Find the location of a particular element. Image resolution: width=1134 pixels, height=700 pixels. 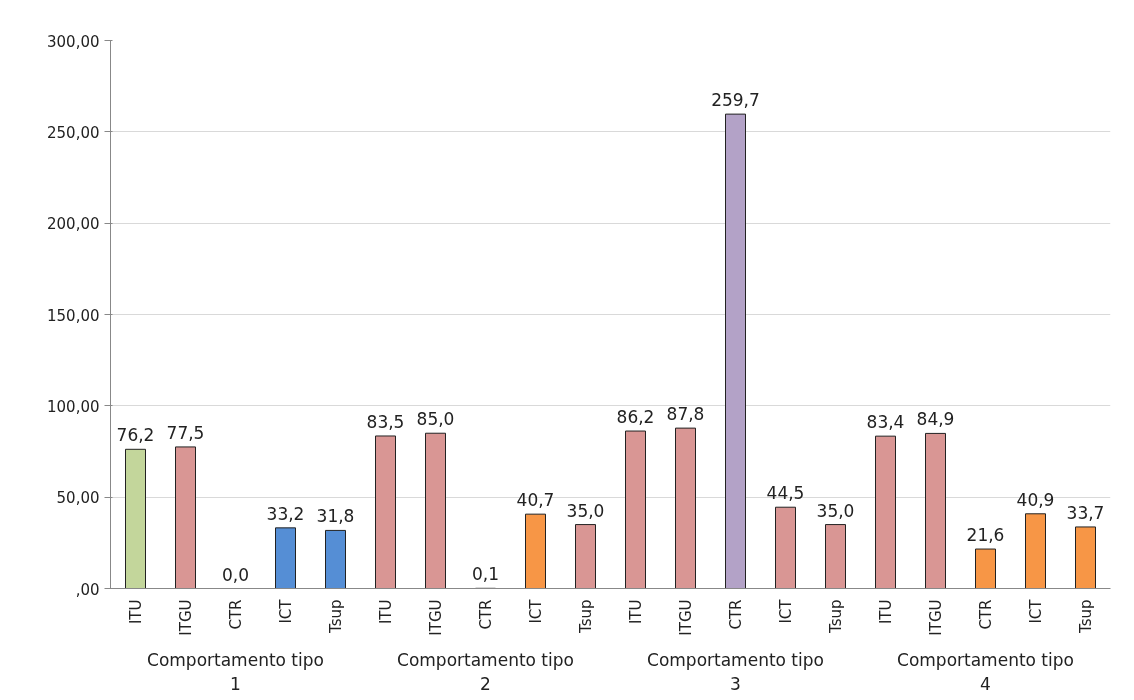

data-label: 76,2 is located at coordinates (135, 435).